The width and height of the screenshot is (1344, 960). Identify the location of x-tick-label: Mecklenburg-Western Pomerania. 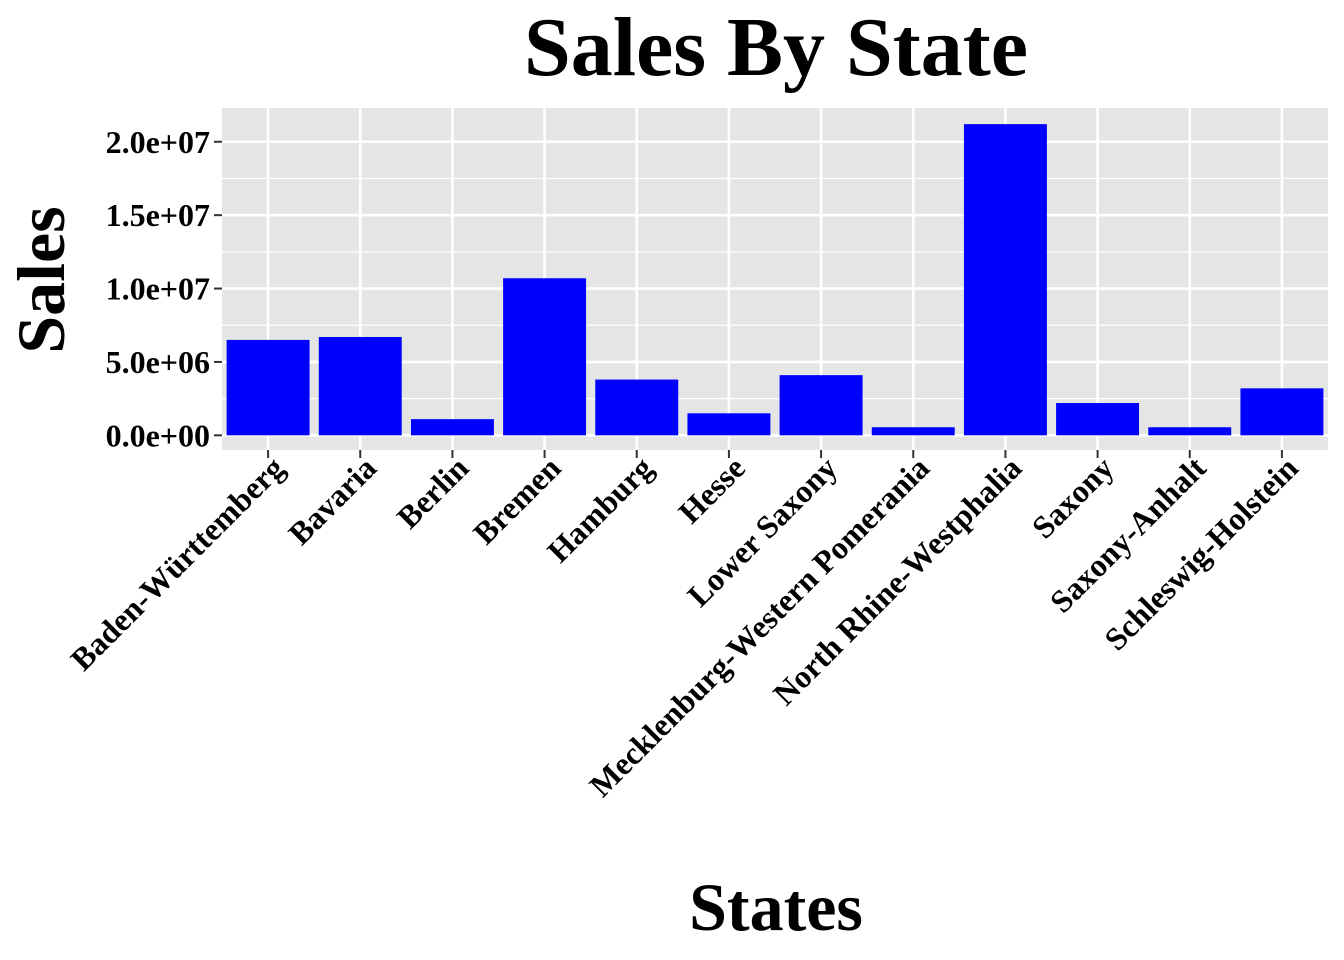
(759, 626).